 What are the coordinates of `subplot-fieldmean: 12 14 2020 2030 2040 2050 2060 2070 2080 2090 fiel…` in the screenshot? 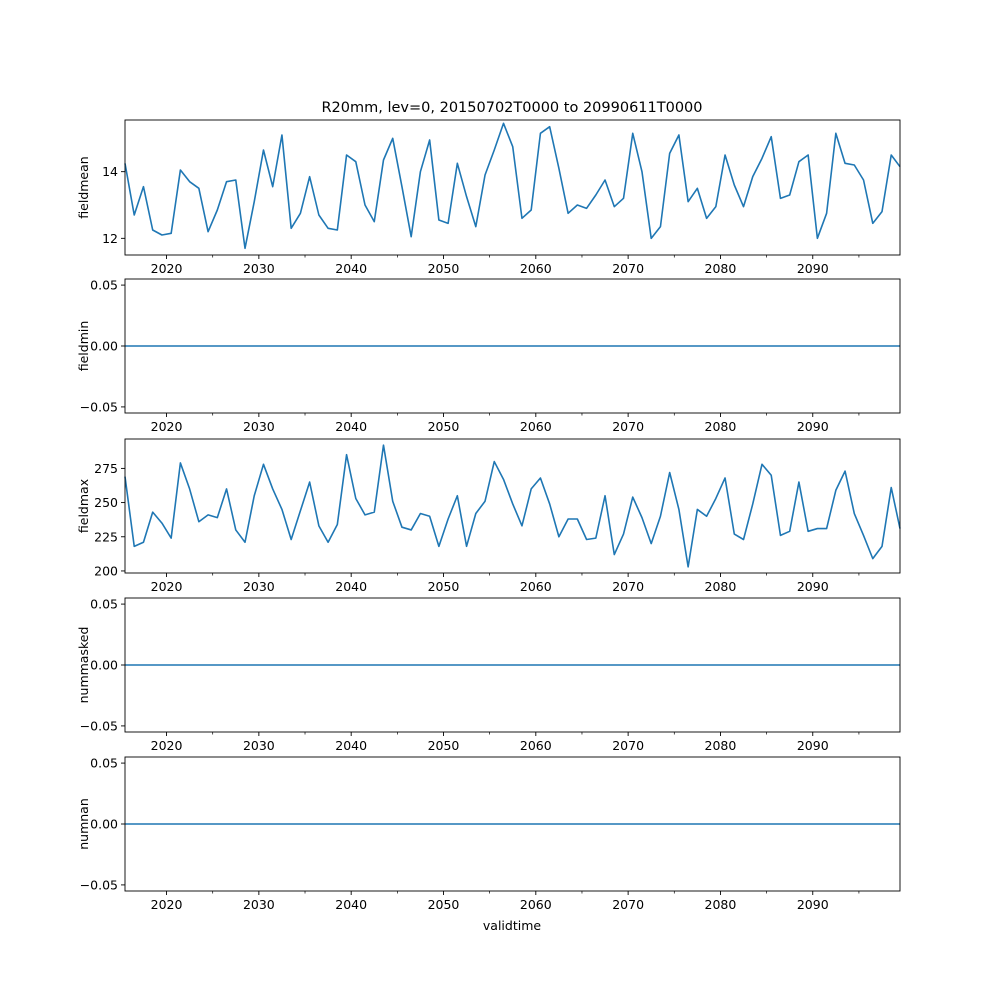 It's located at (488, 197).